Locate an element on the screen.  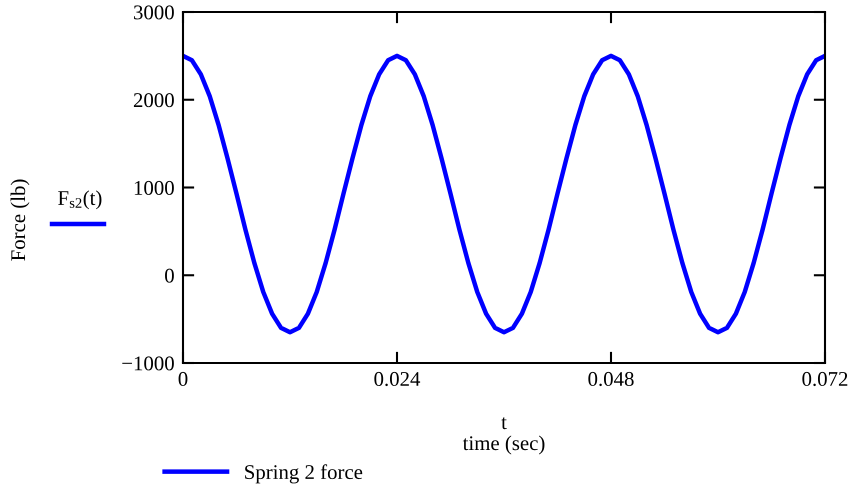
y-tick-label: −1000 is located at coordinates (148, 363).